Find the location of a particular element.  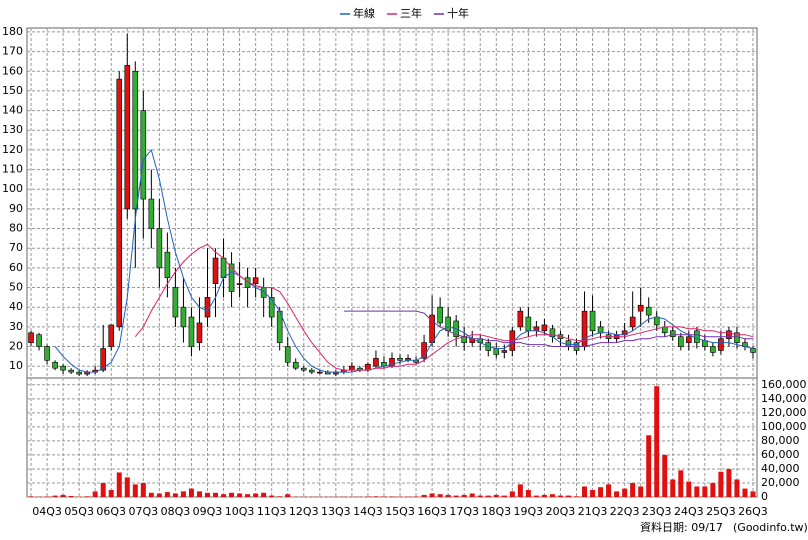

x-tick-label: 04Q3 is located at coordinates (47, 511).